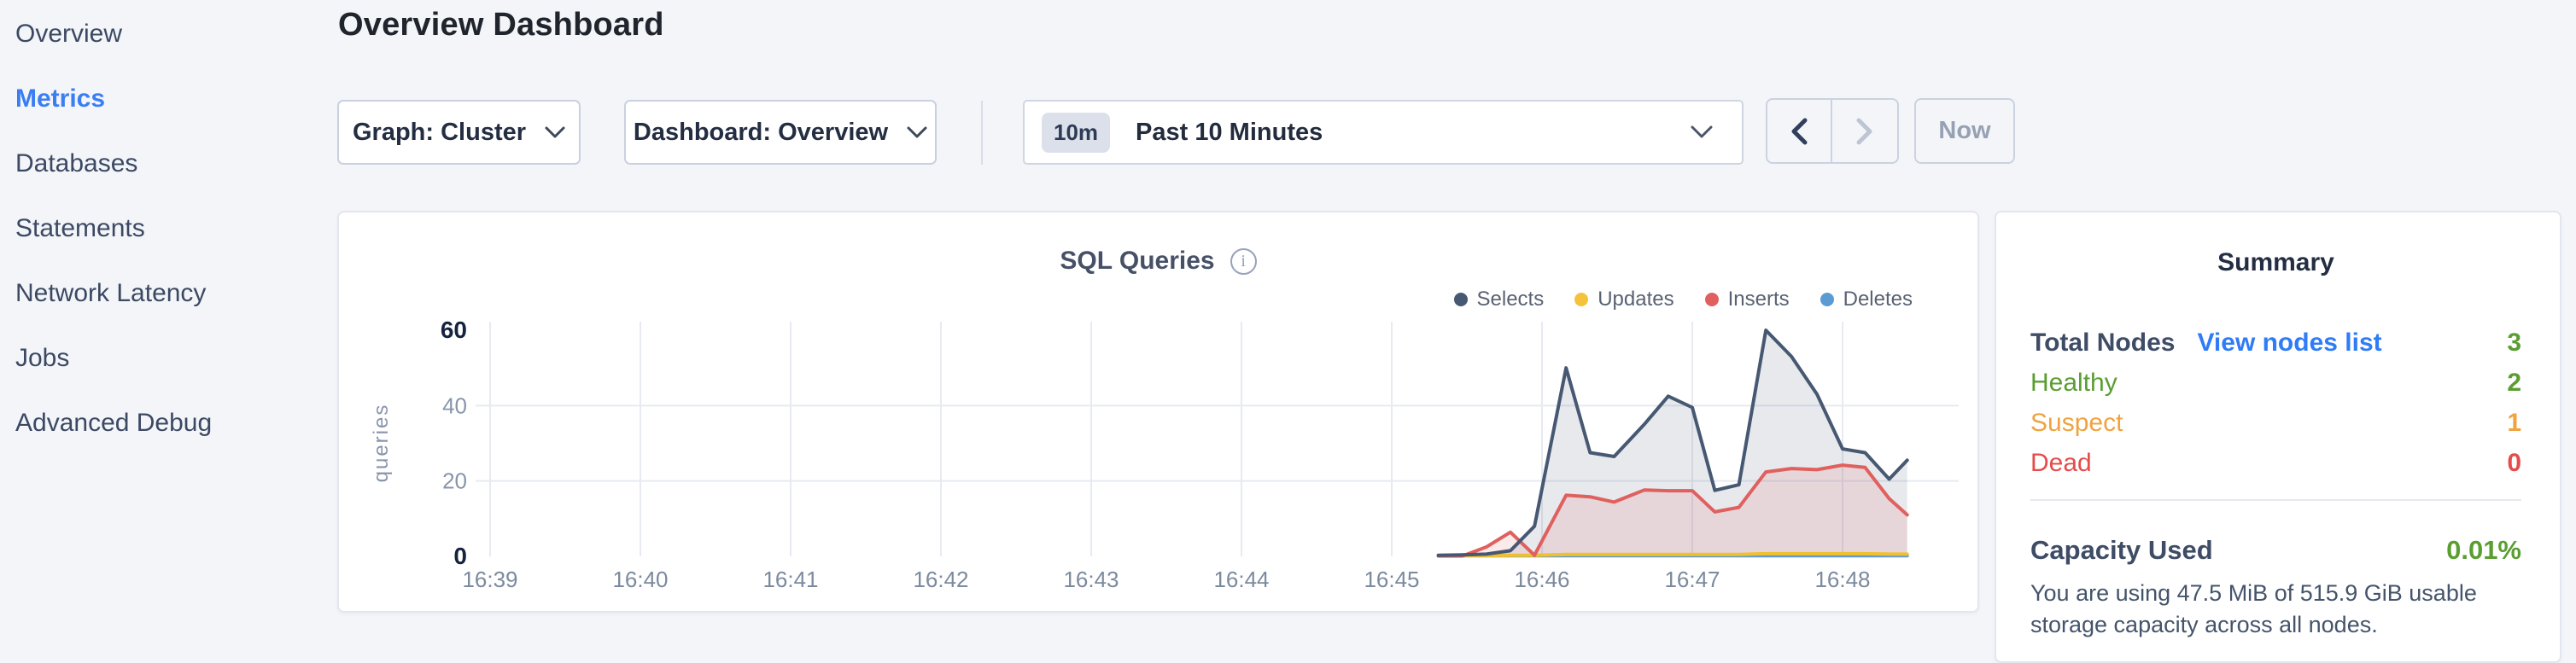 This screenshot has height=663, width=2576. I want to click on svg-text: 60, so click(454, 330).